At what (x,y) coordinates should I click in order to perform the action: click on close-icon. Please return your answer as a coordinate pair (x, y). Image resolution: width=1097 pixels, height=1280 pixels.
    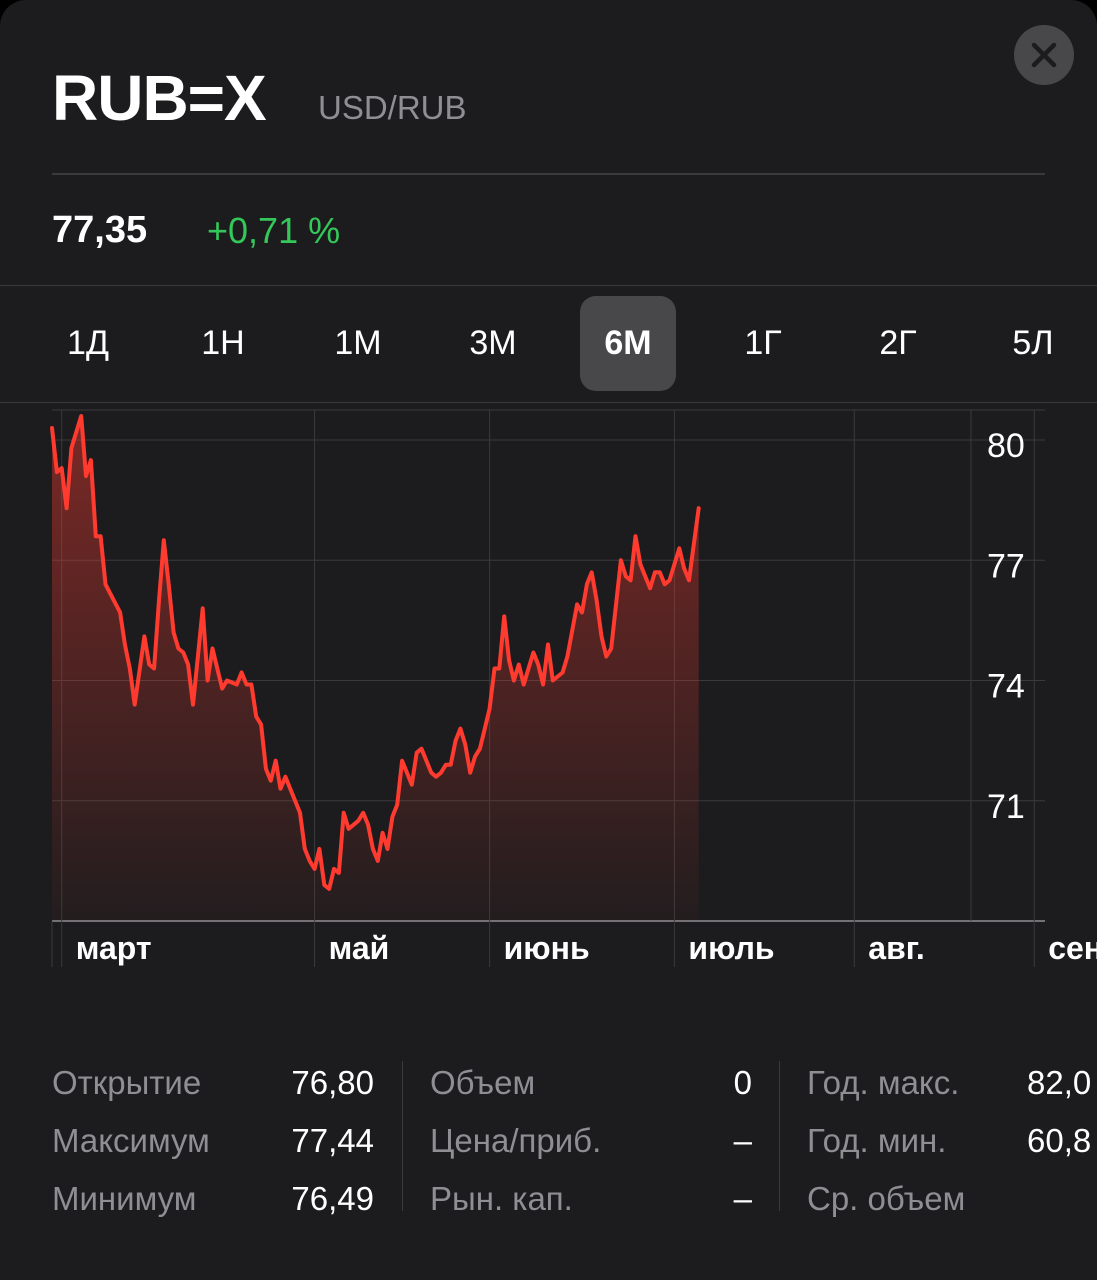
    Looking at the image, I should click on (1044, 55).